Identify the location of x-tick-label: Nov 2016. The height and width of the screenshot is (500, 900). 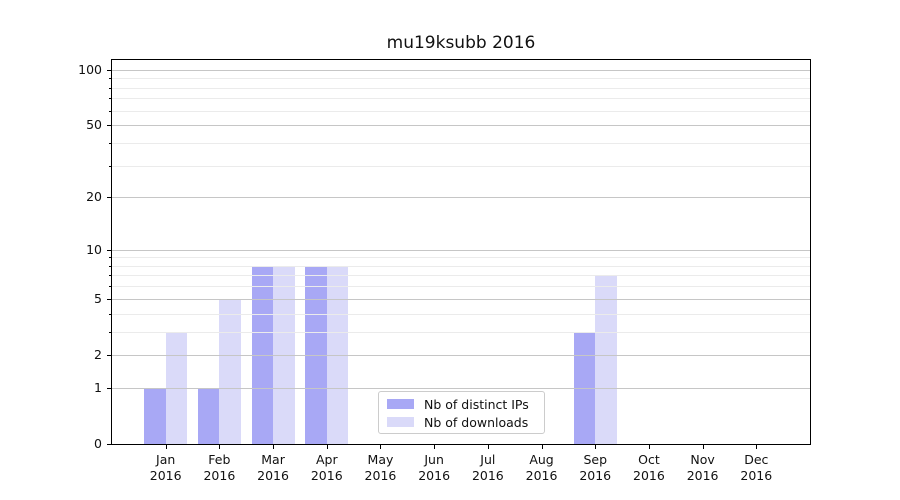
(702, 467).